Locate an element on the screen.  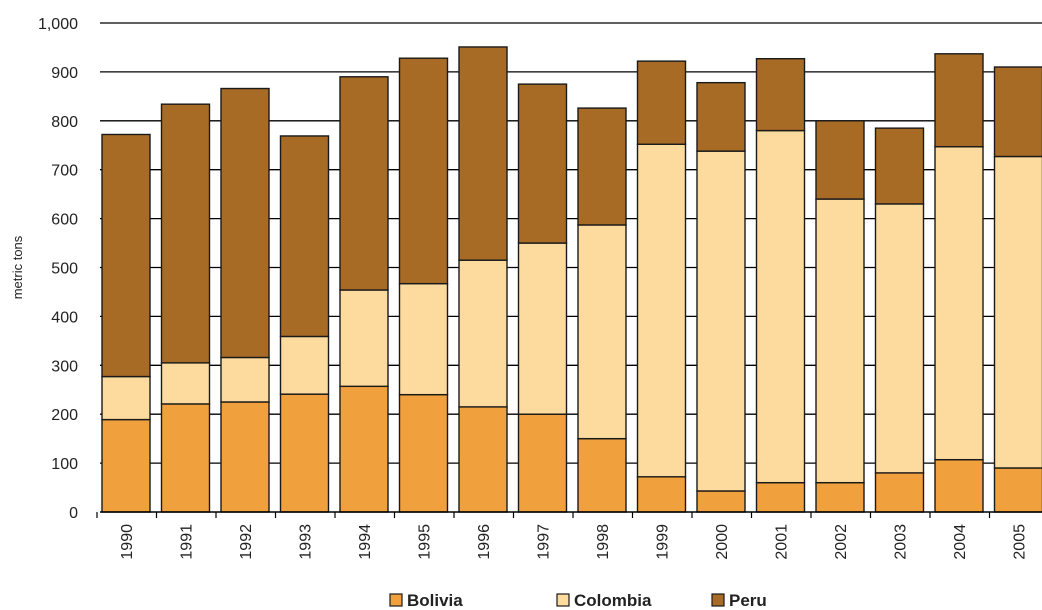
x-tick-label: 1995 is located at coordinates (425, 542).